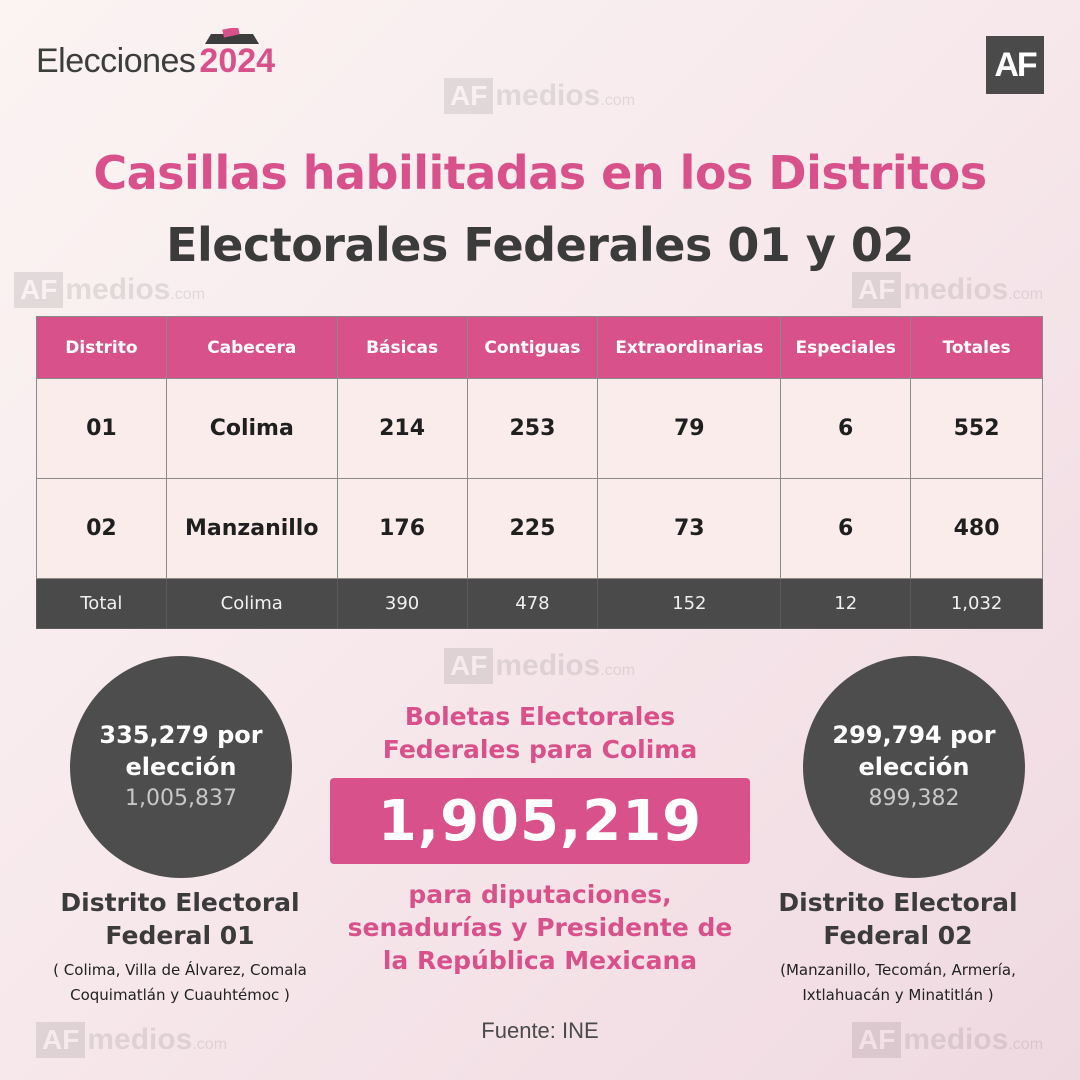  What do you see at coordinates (540, 821) in the screenshot?
I see `boletas-total: 1,905,219` at bounding box center [540, 821].